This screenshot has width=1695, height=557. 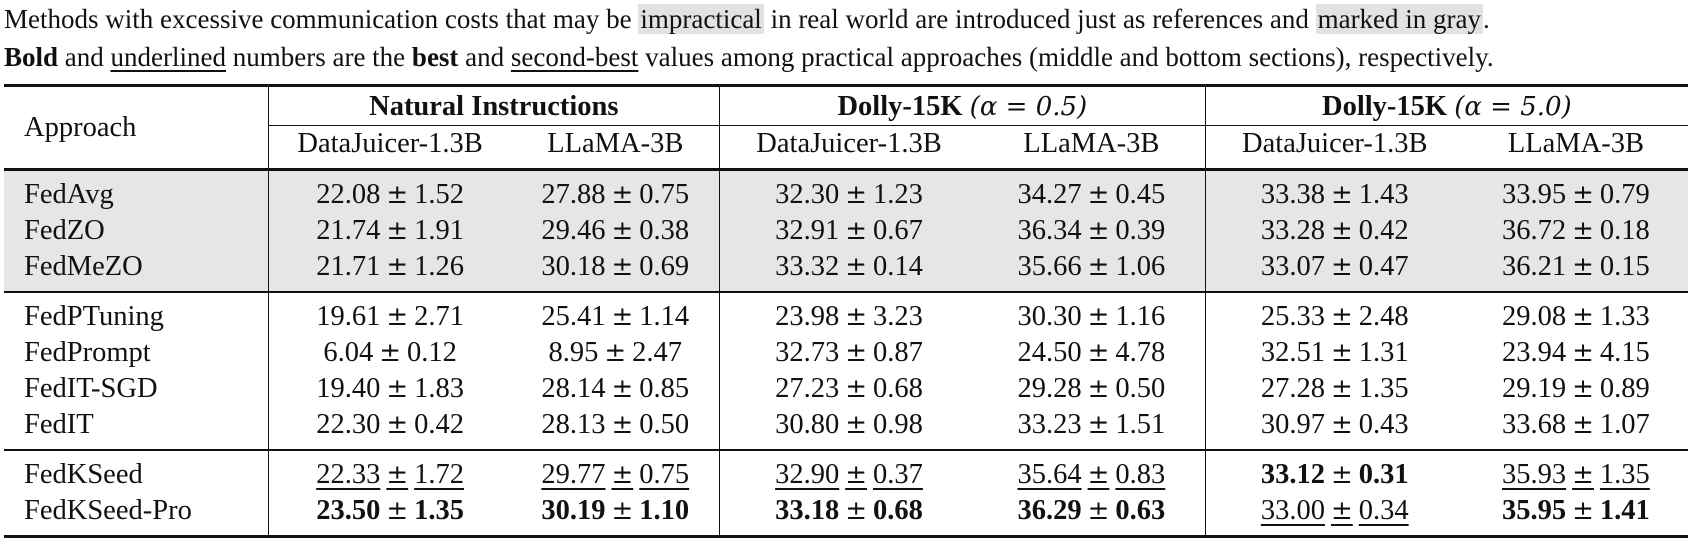 I want to click on mean-std-value: 29.08 ±1.33, so click(x=1576, y=316).